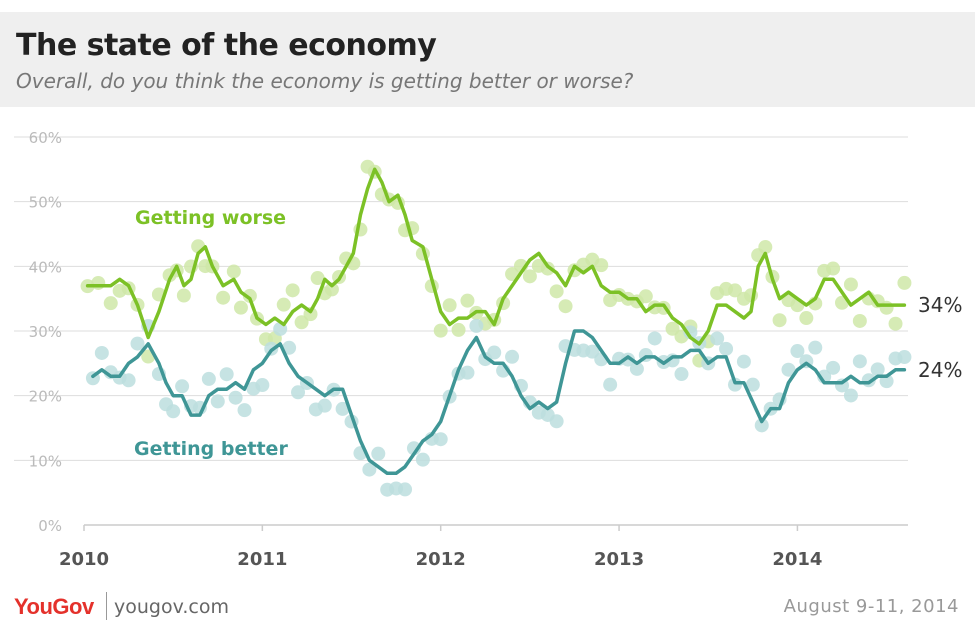  What do you see at coordinates (54, 606) in the screenshot?
I see `yougov-logo: YouGov` at bounding box center [54, 606].